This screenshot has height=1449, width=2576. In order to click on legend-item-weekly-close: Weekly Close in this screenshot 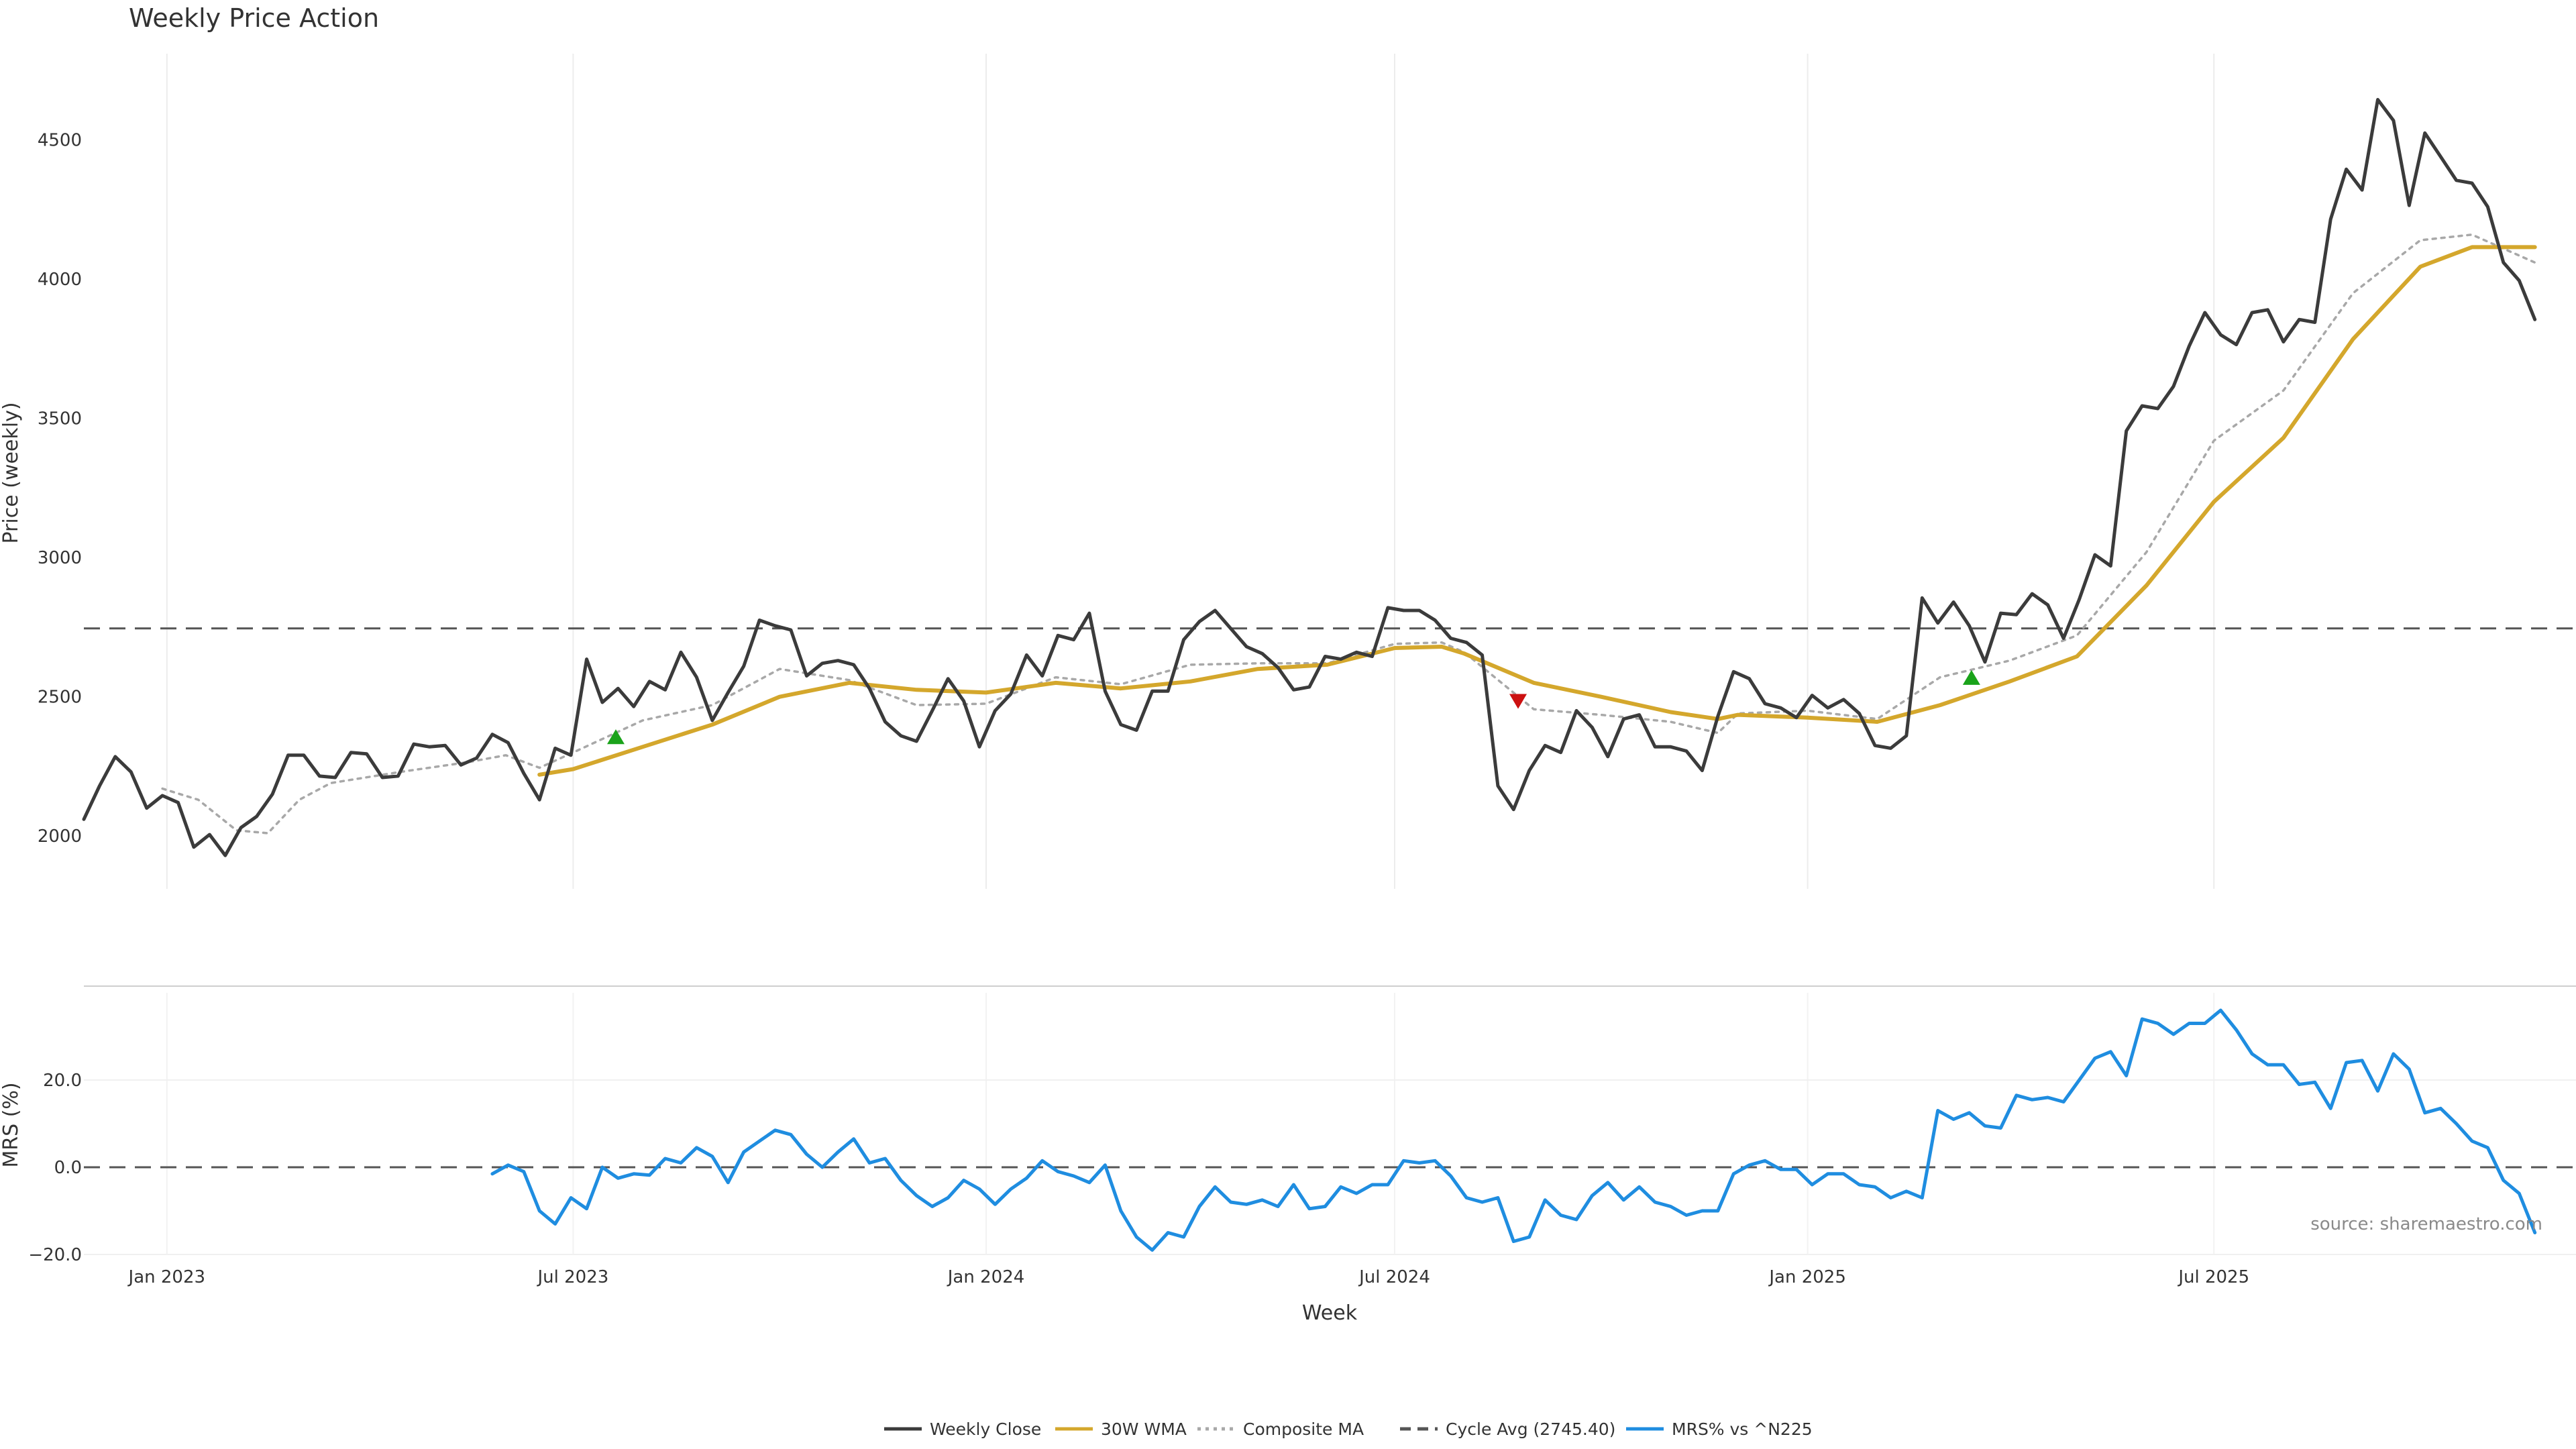, I will do `click(962, 1429)`.